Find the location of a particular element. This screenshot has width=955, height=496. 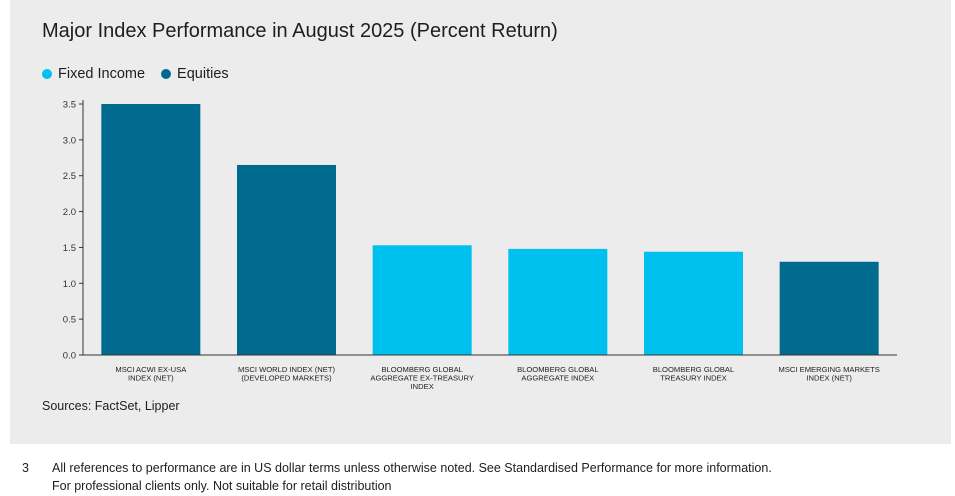

x-tick-label: MSCI WORLD INDEX (NET) is located at coordinates (287, 369).